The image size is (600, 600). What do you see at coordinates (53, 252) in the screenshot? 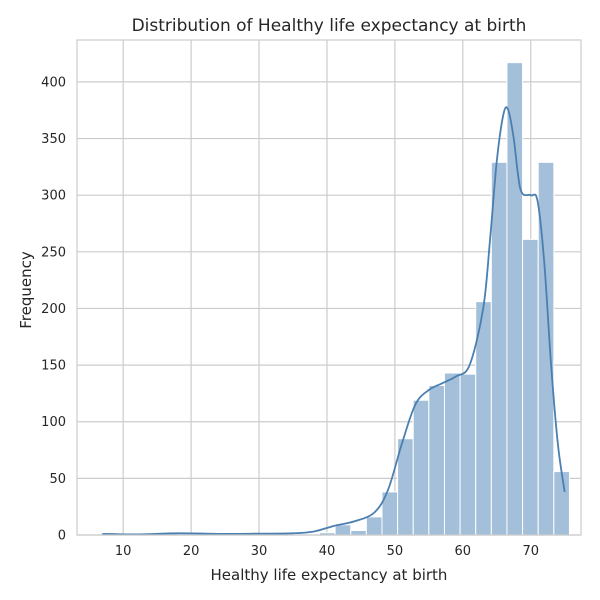
I see `y-tick-label-5: 250` at bounding box center [53, 252].